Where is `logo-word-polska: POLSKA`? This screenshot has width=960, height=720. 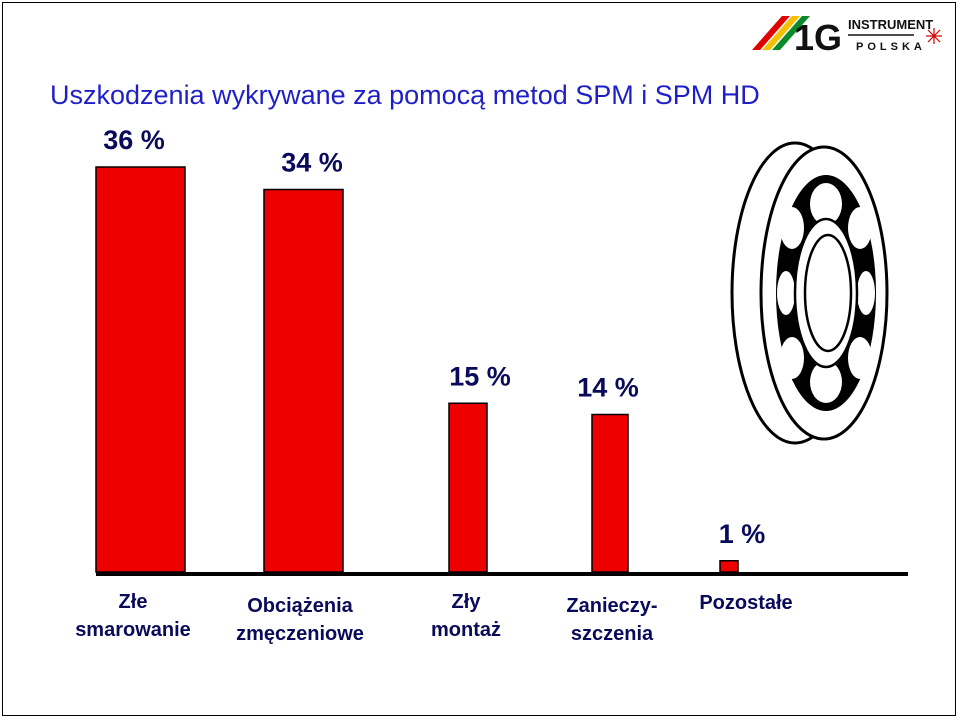
logo-word-polska: POLSKA is located at coordinates (891, 47).